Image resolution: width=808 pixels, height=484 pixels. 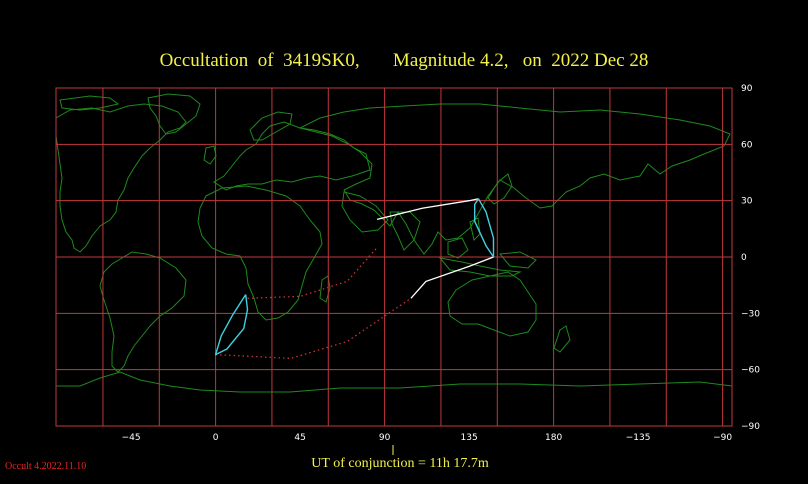 I want to click on y-tick-label: 60, so click(x=747, y=145).